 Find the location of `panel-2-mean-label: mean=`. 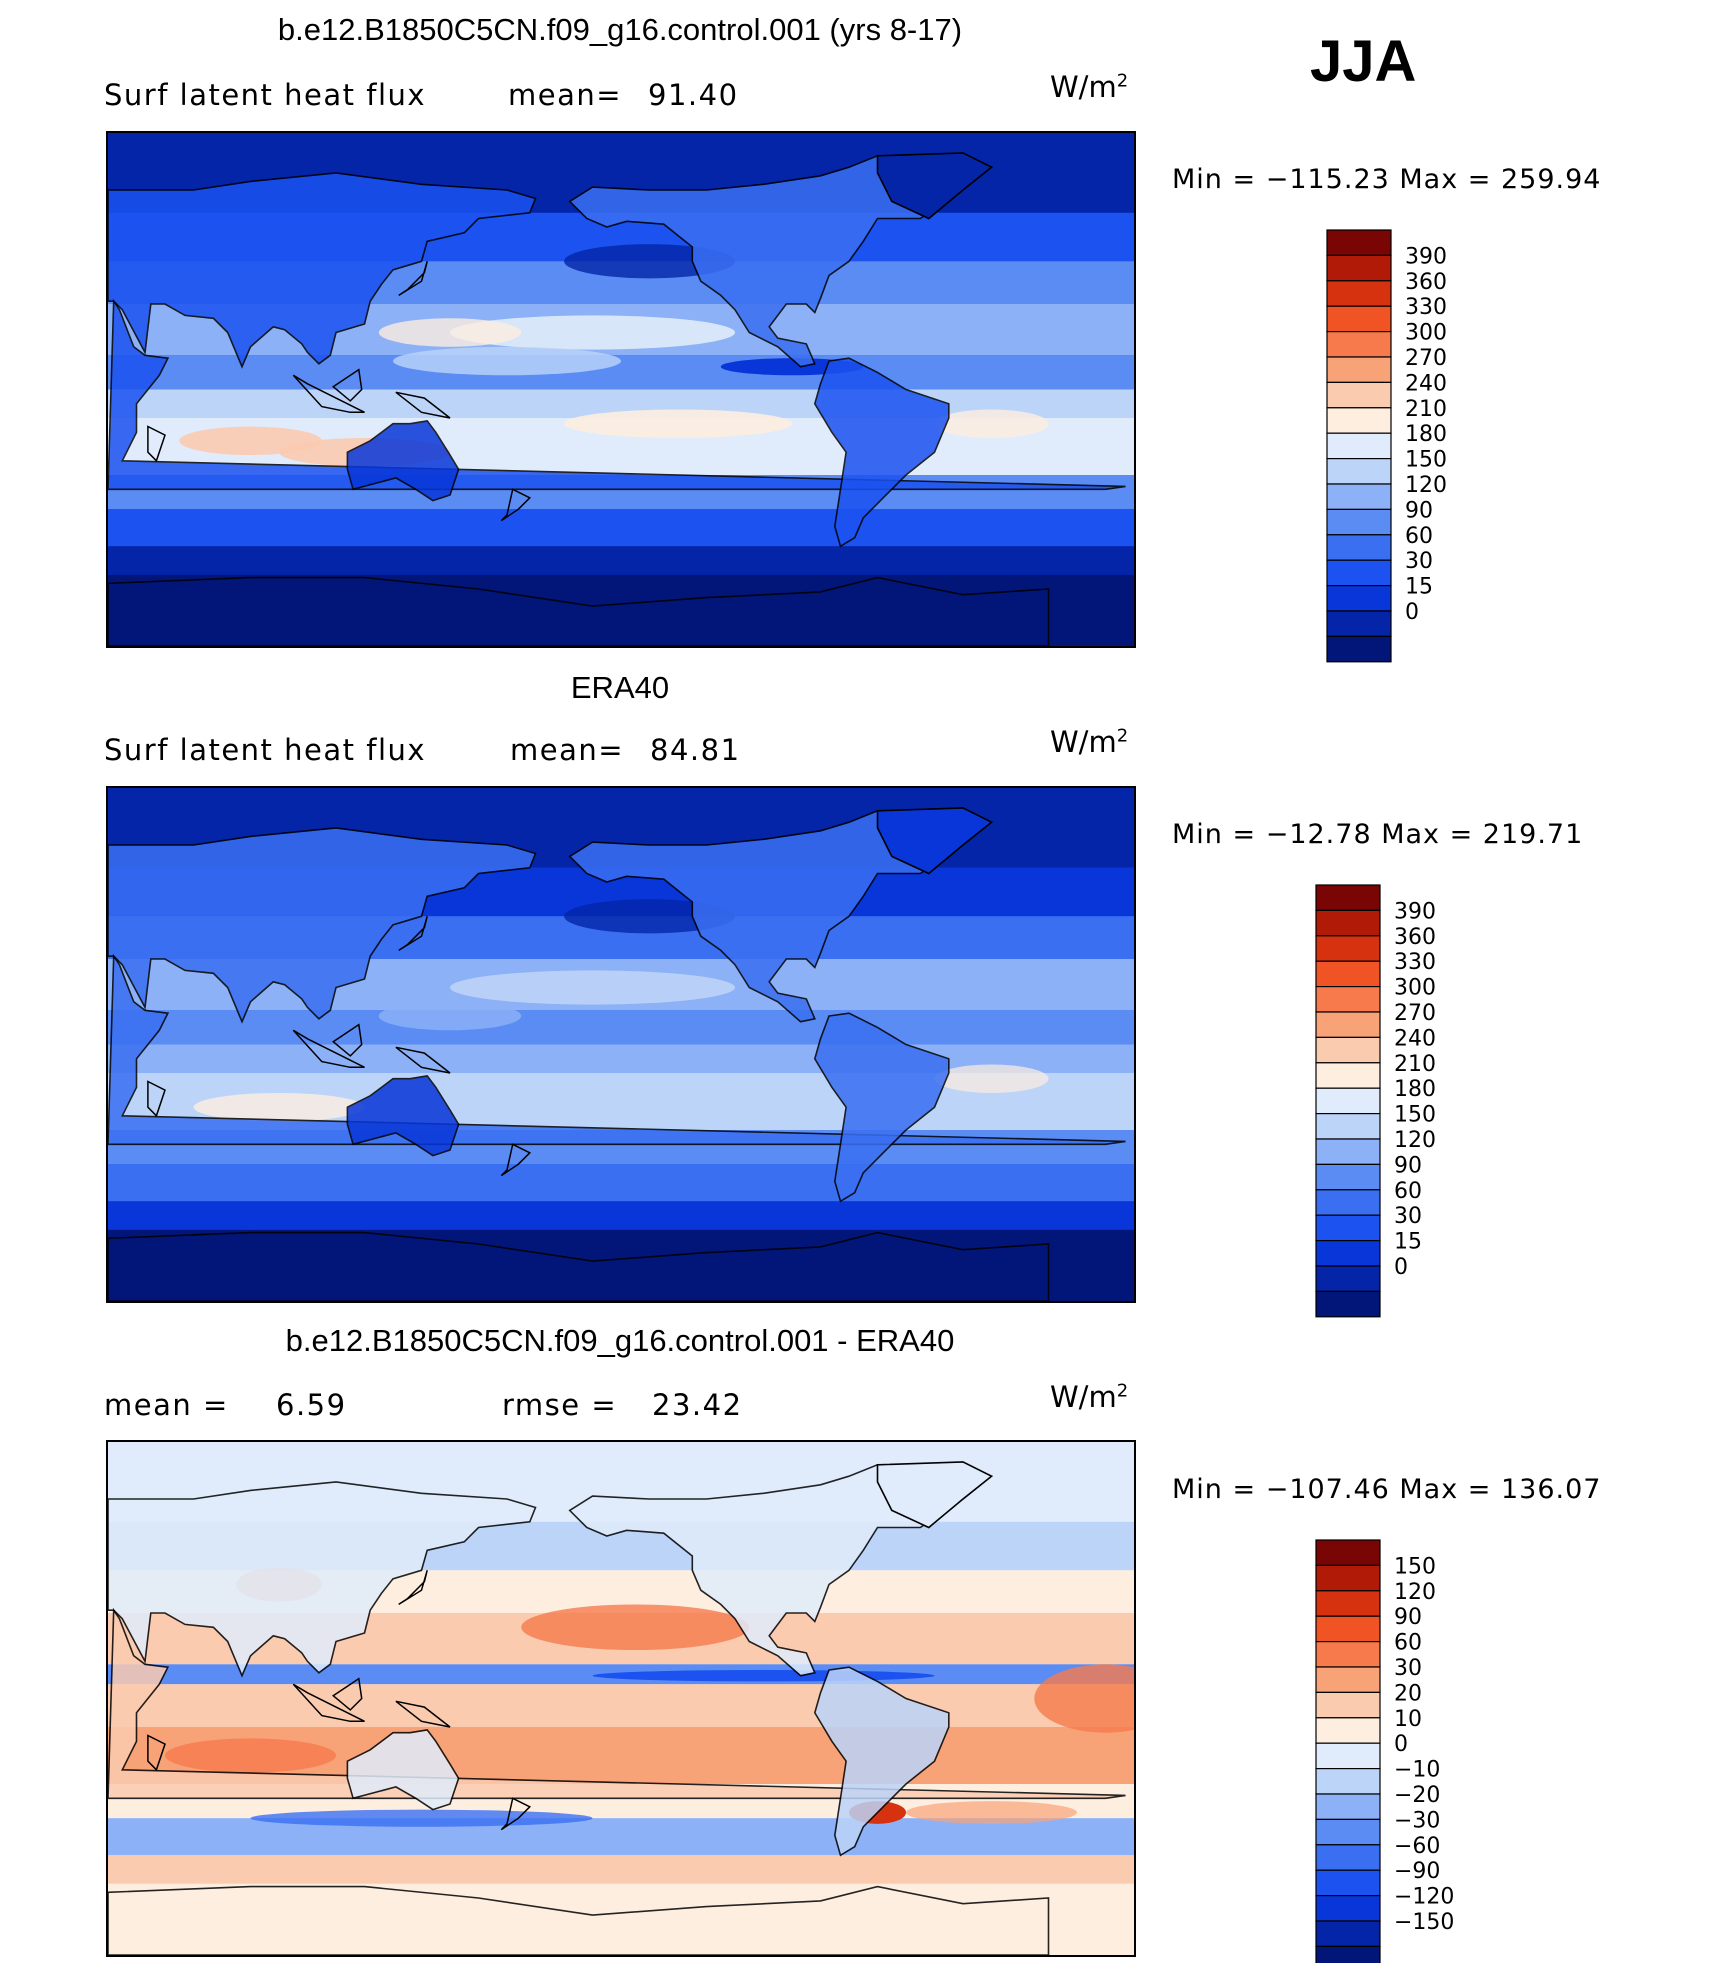

panel-2-mean-label: mean= is located at coordinates (567, 750).